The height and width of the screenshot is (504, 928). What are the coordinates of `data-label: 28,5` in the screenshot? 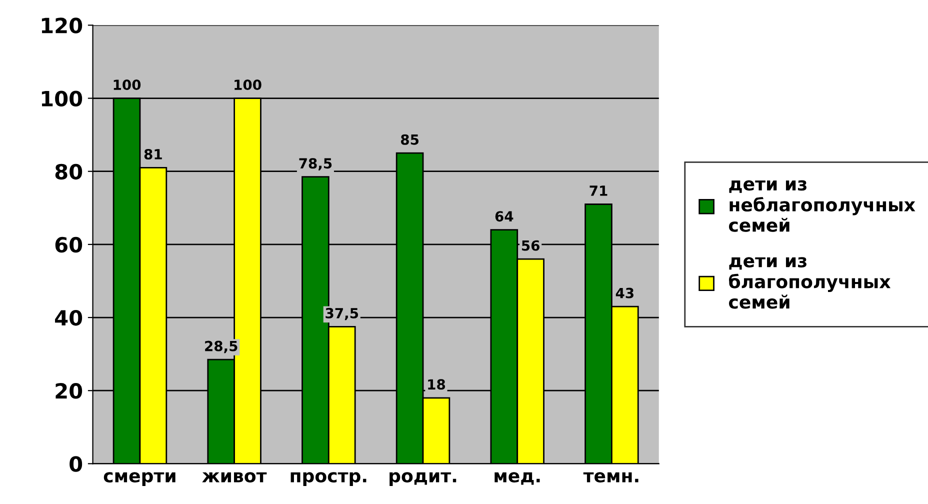 It's located at (221, 347).